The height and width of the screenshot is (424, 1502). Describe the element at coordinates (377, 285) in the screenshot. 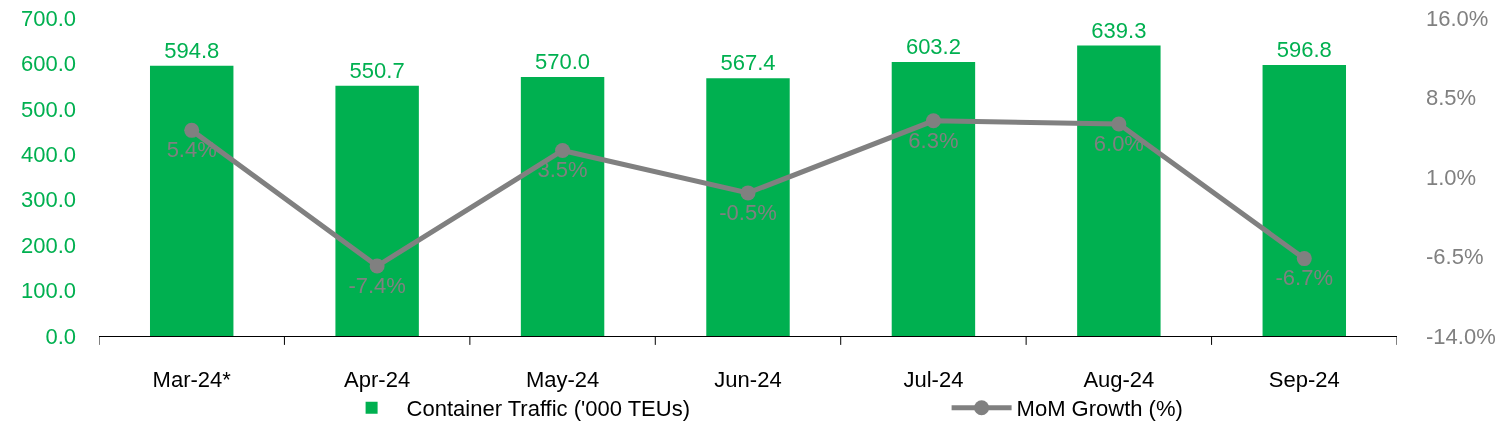

I see `data-label: -7.4%` at that location.